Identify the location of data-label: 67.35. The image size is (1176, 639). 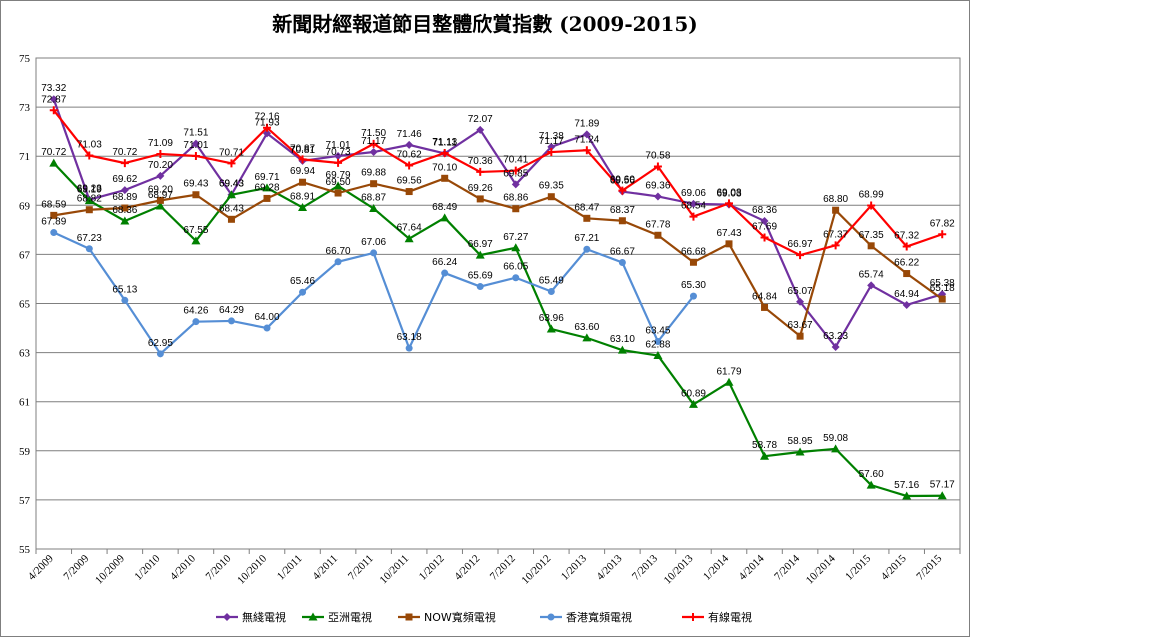
(871, 235).